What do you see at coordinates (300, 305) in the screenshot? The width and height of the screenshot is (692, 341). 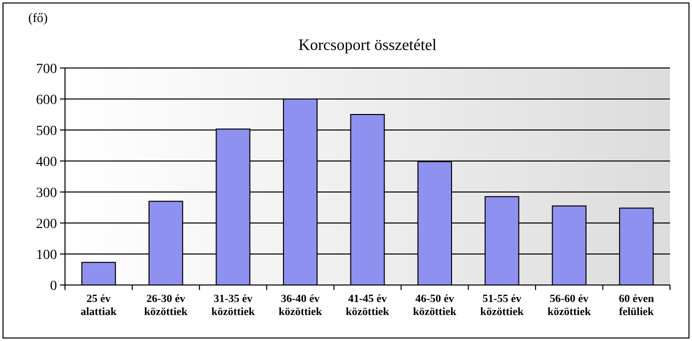 I see `x-tick-label: 36-40 év közöttiek` at bounding box center [300, 305].